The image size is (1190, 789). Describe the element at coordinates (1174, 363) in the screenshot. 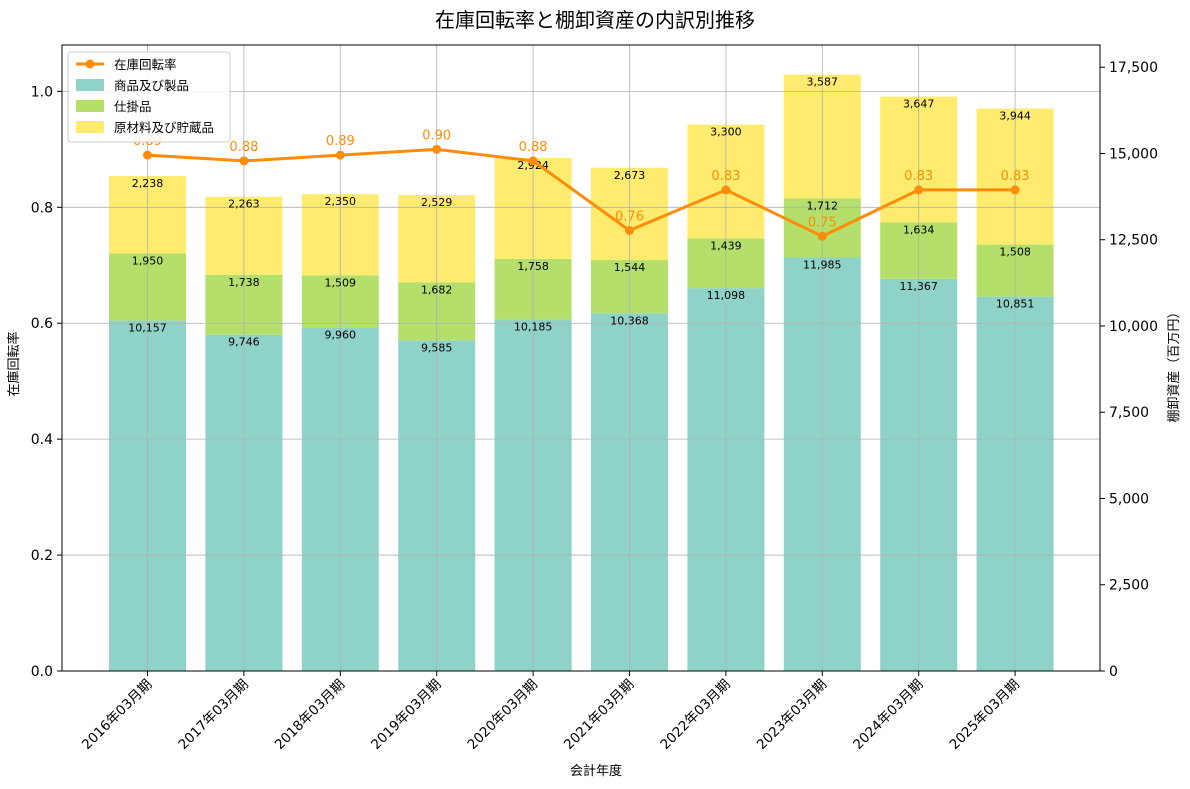

I see `y-axis-right-label: 棚卸資産（百万円）` at that location.